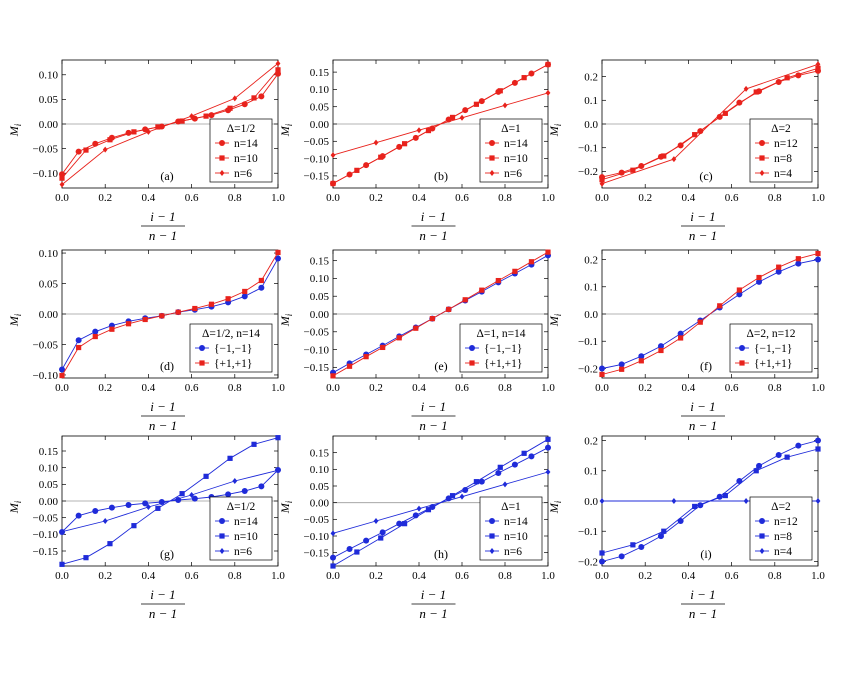 The image size is (855, 684). I want to click on x-tick-label: 0.4, so click(149, 388).